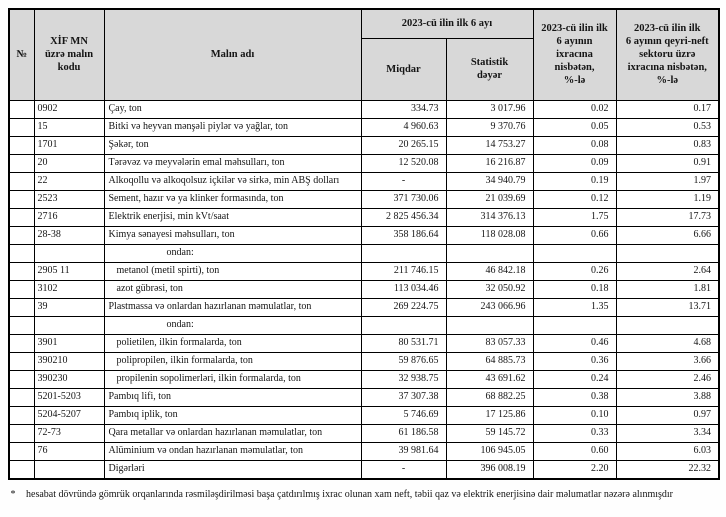 This screenshot has width=726, height=517. What do you see at coordinates (232, 217) in the screenshot?
I see `name-cell: Elektrik enerjisi, min kVt/saat` at bounding box center [232, 217].